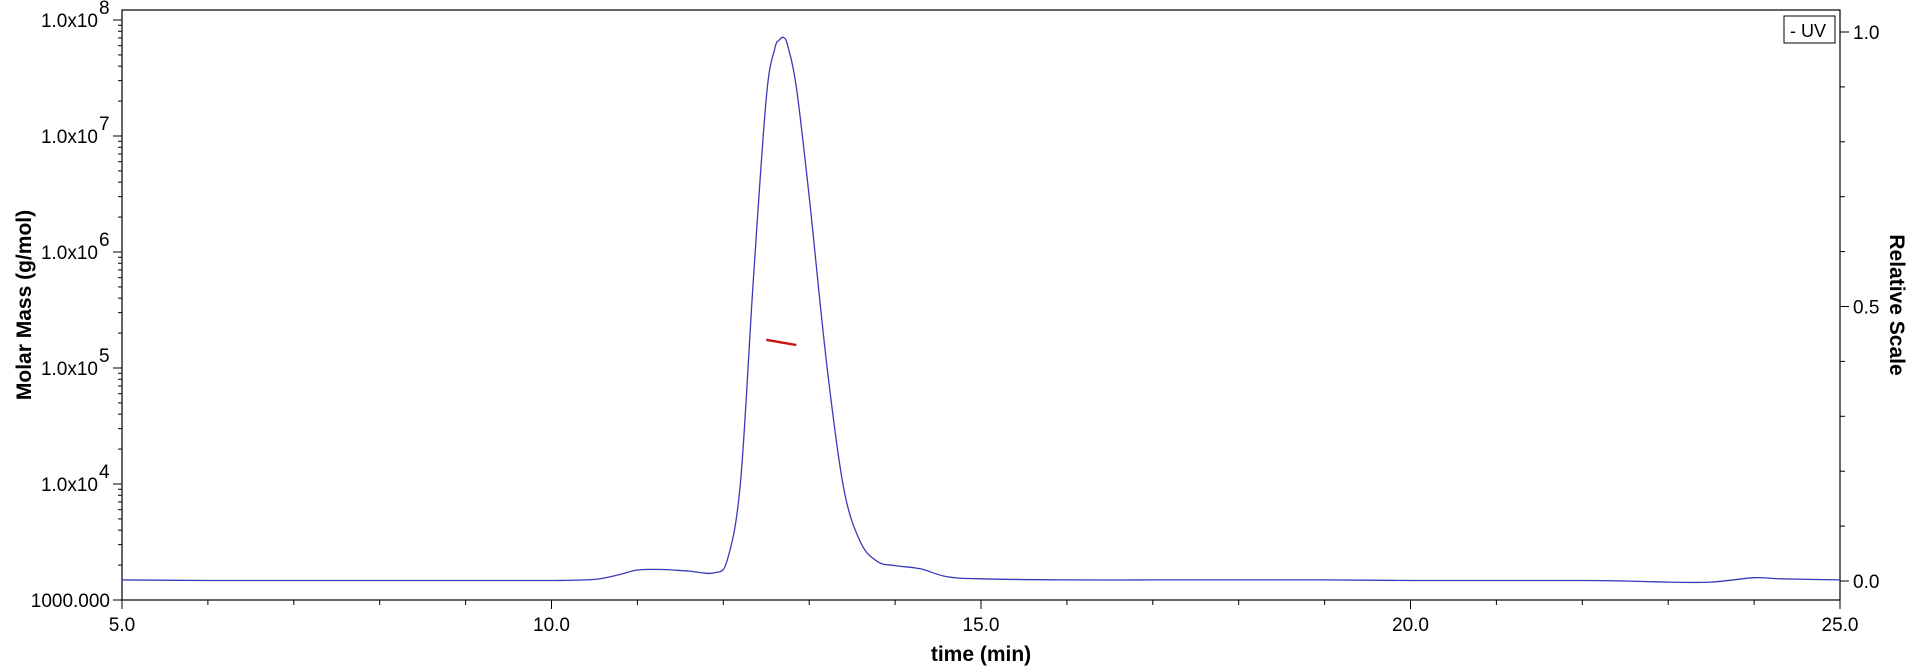 This screenshot has height=672, width=1920. I want to click on x-tick-label: 25.0, so click(1840, 625).